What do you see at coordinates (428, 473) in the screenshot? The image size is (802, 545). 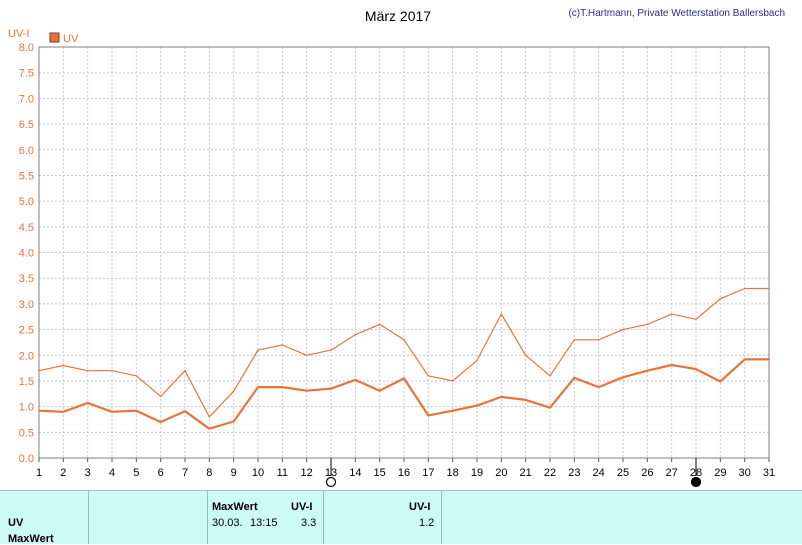 I see `x-tick-label: 17` at bounding box center [428, 473].